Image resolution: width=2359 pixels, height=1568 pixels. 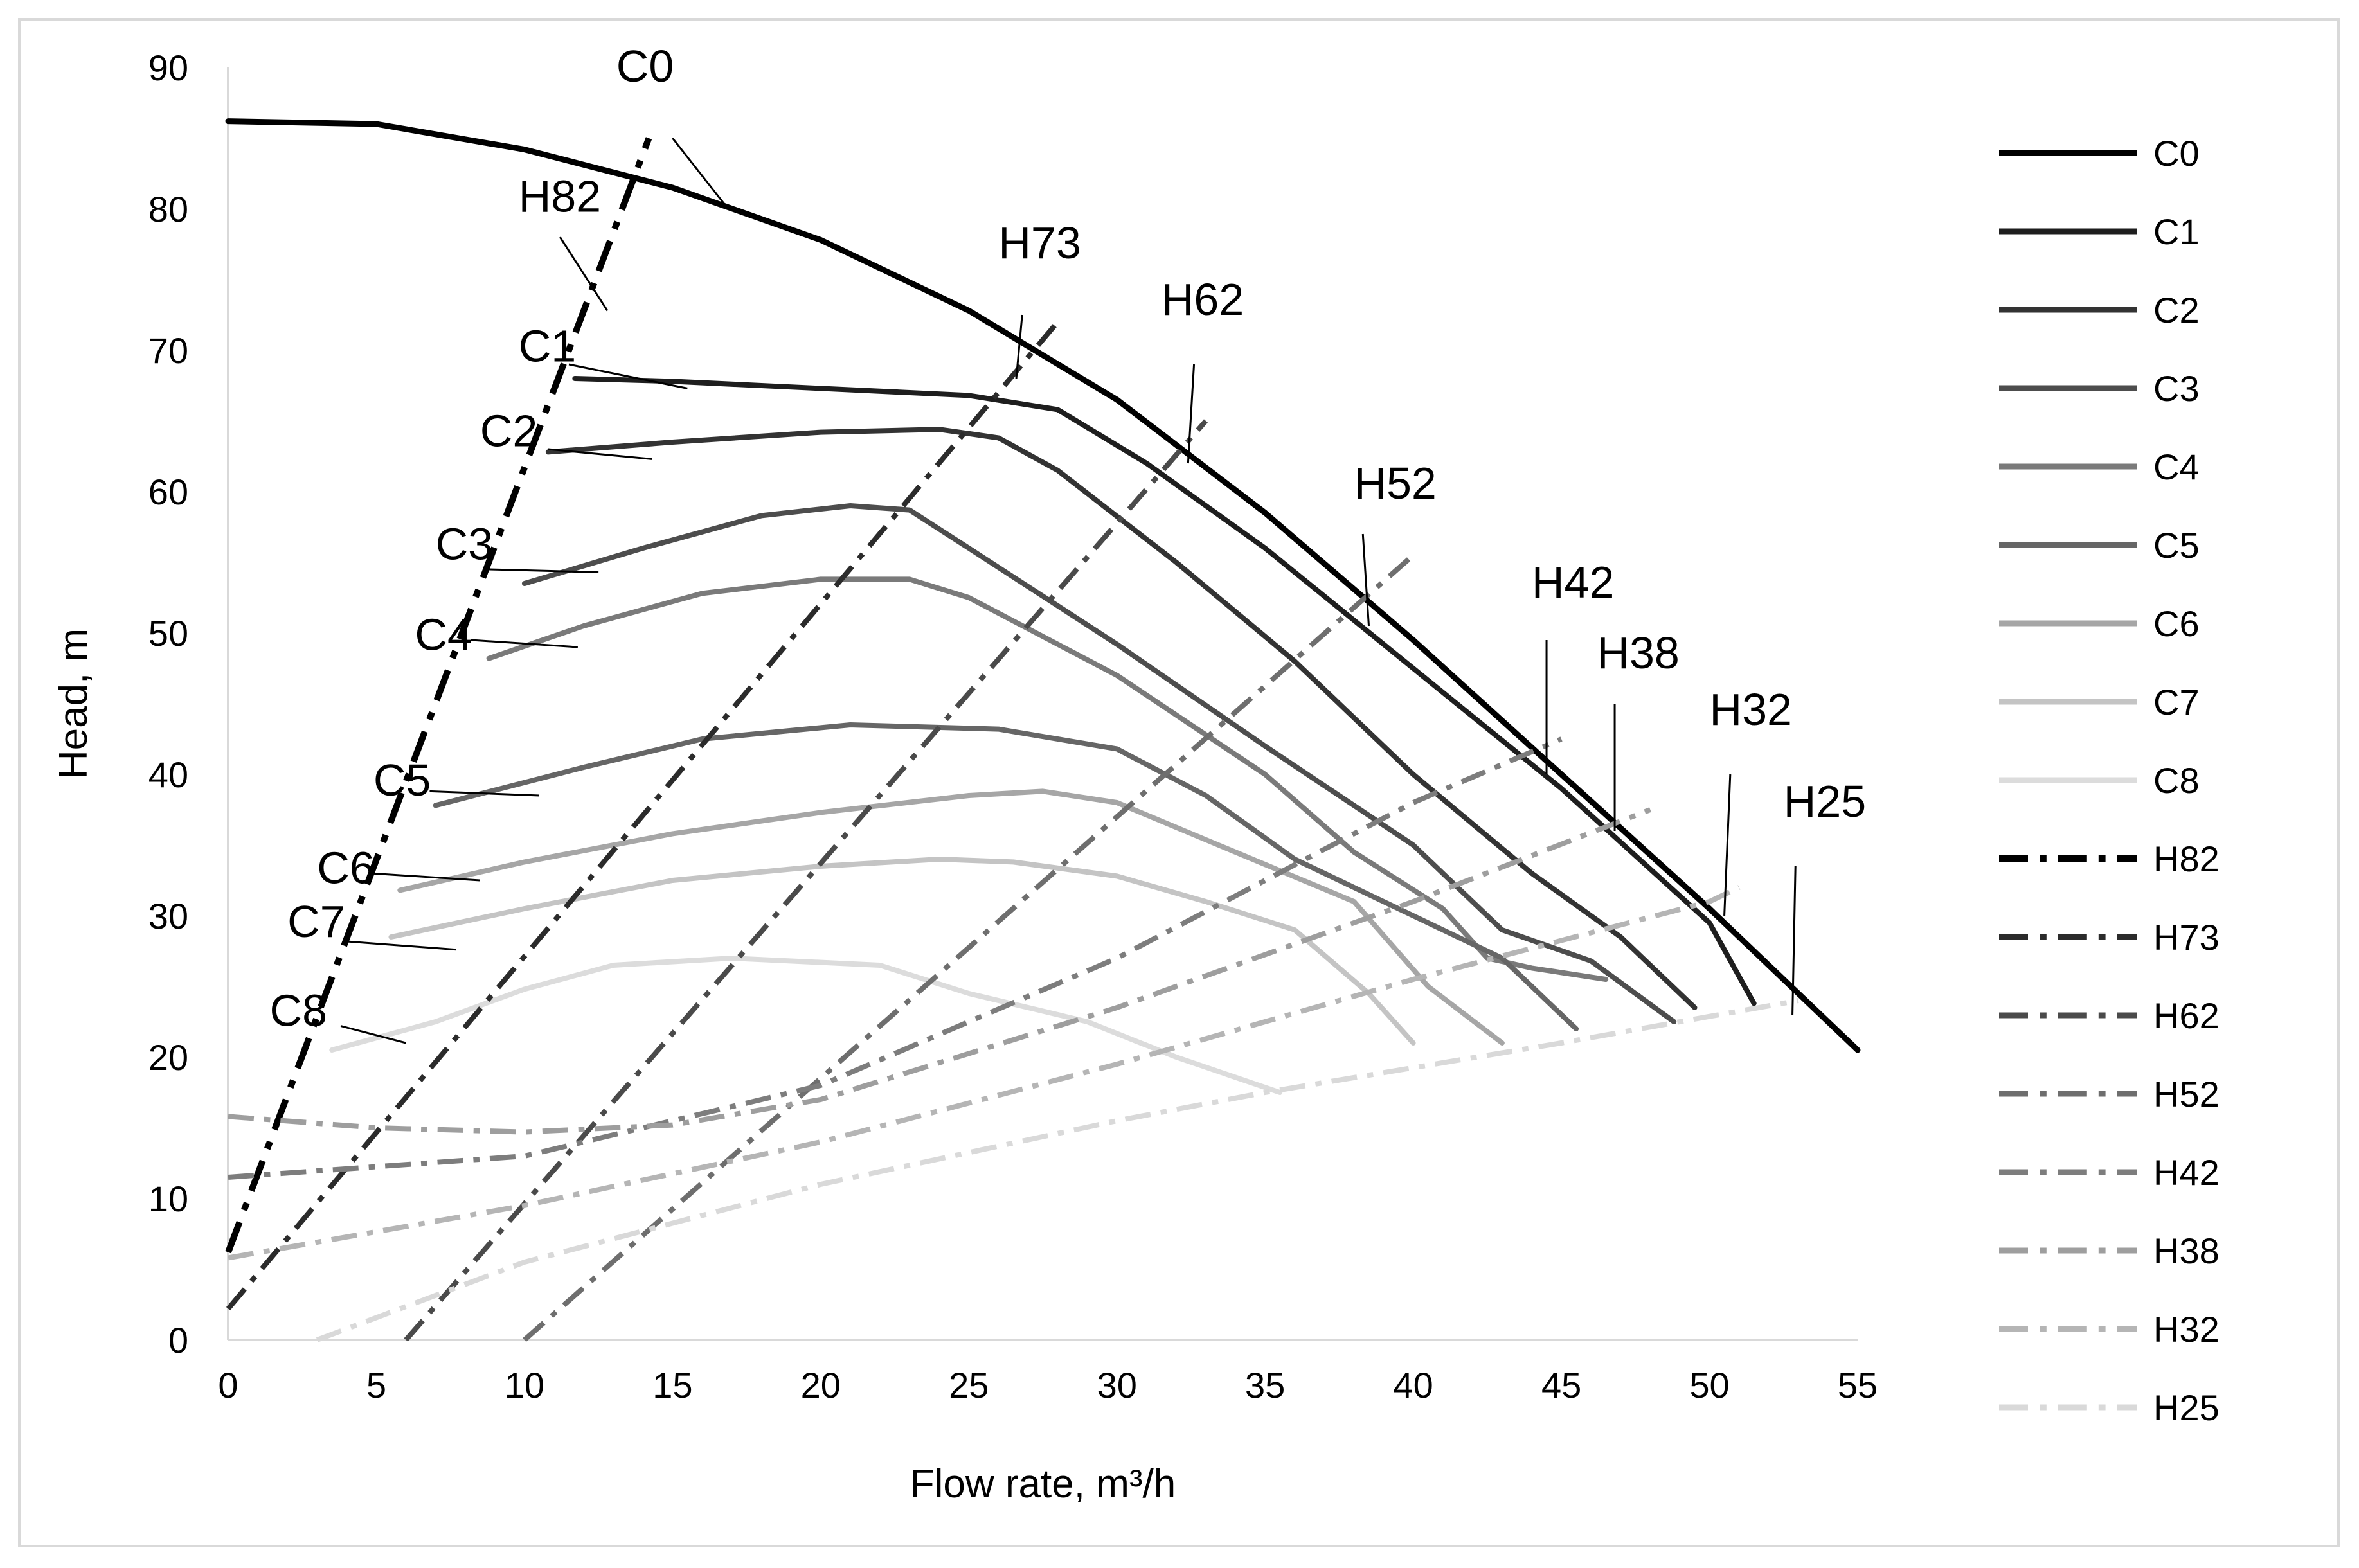 What do you see at coordinates (2186, 1251) in the screenshot?
I see `legend-label-h38: H38` at bounding box center [2186, 1251].